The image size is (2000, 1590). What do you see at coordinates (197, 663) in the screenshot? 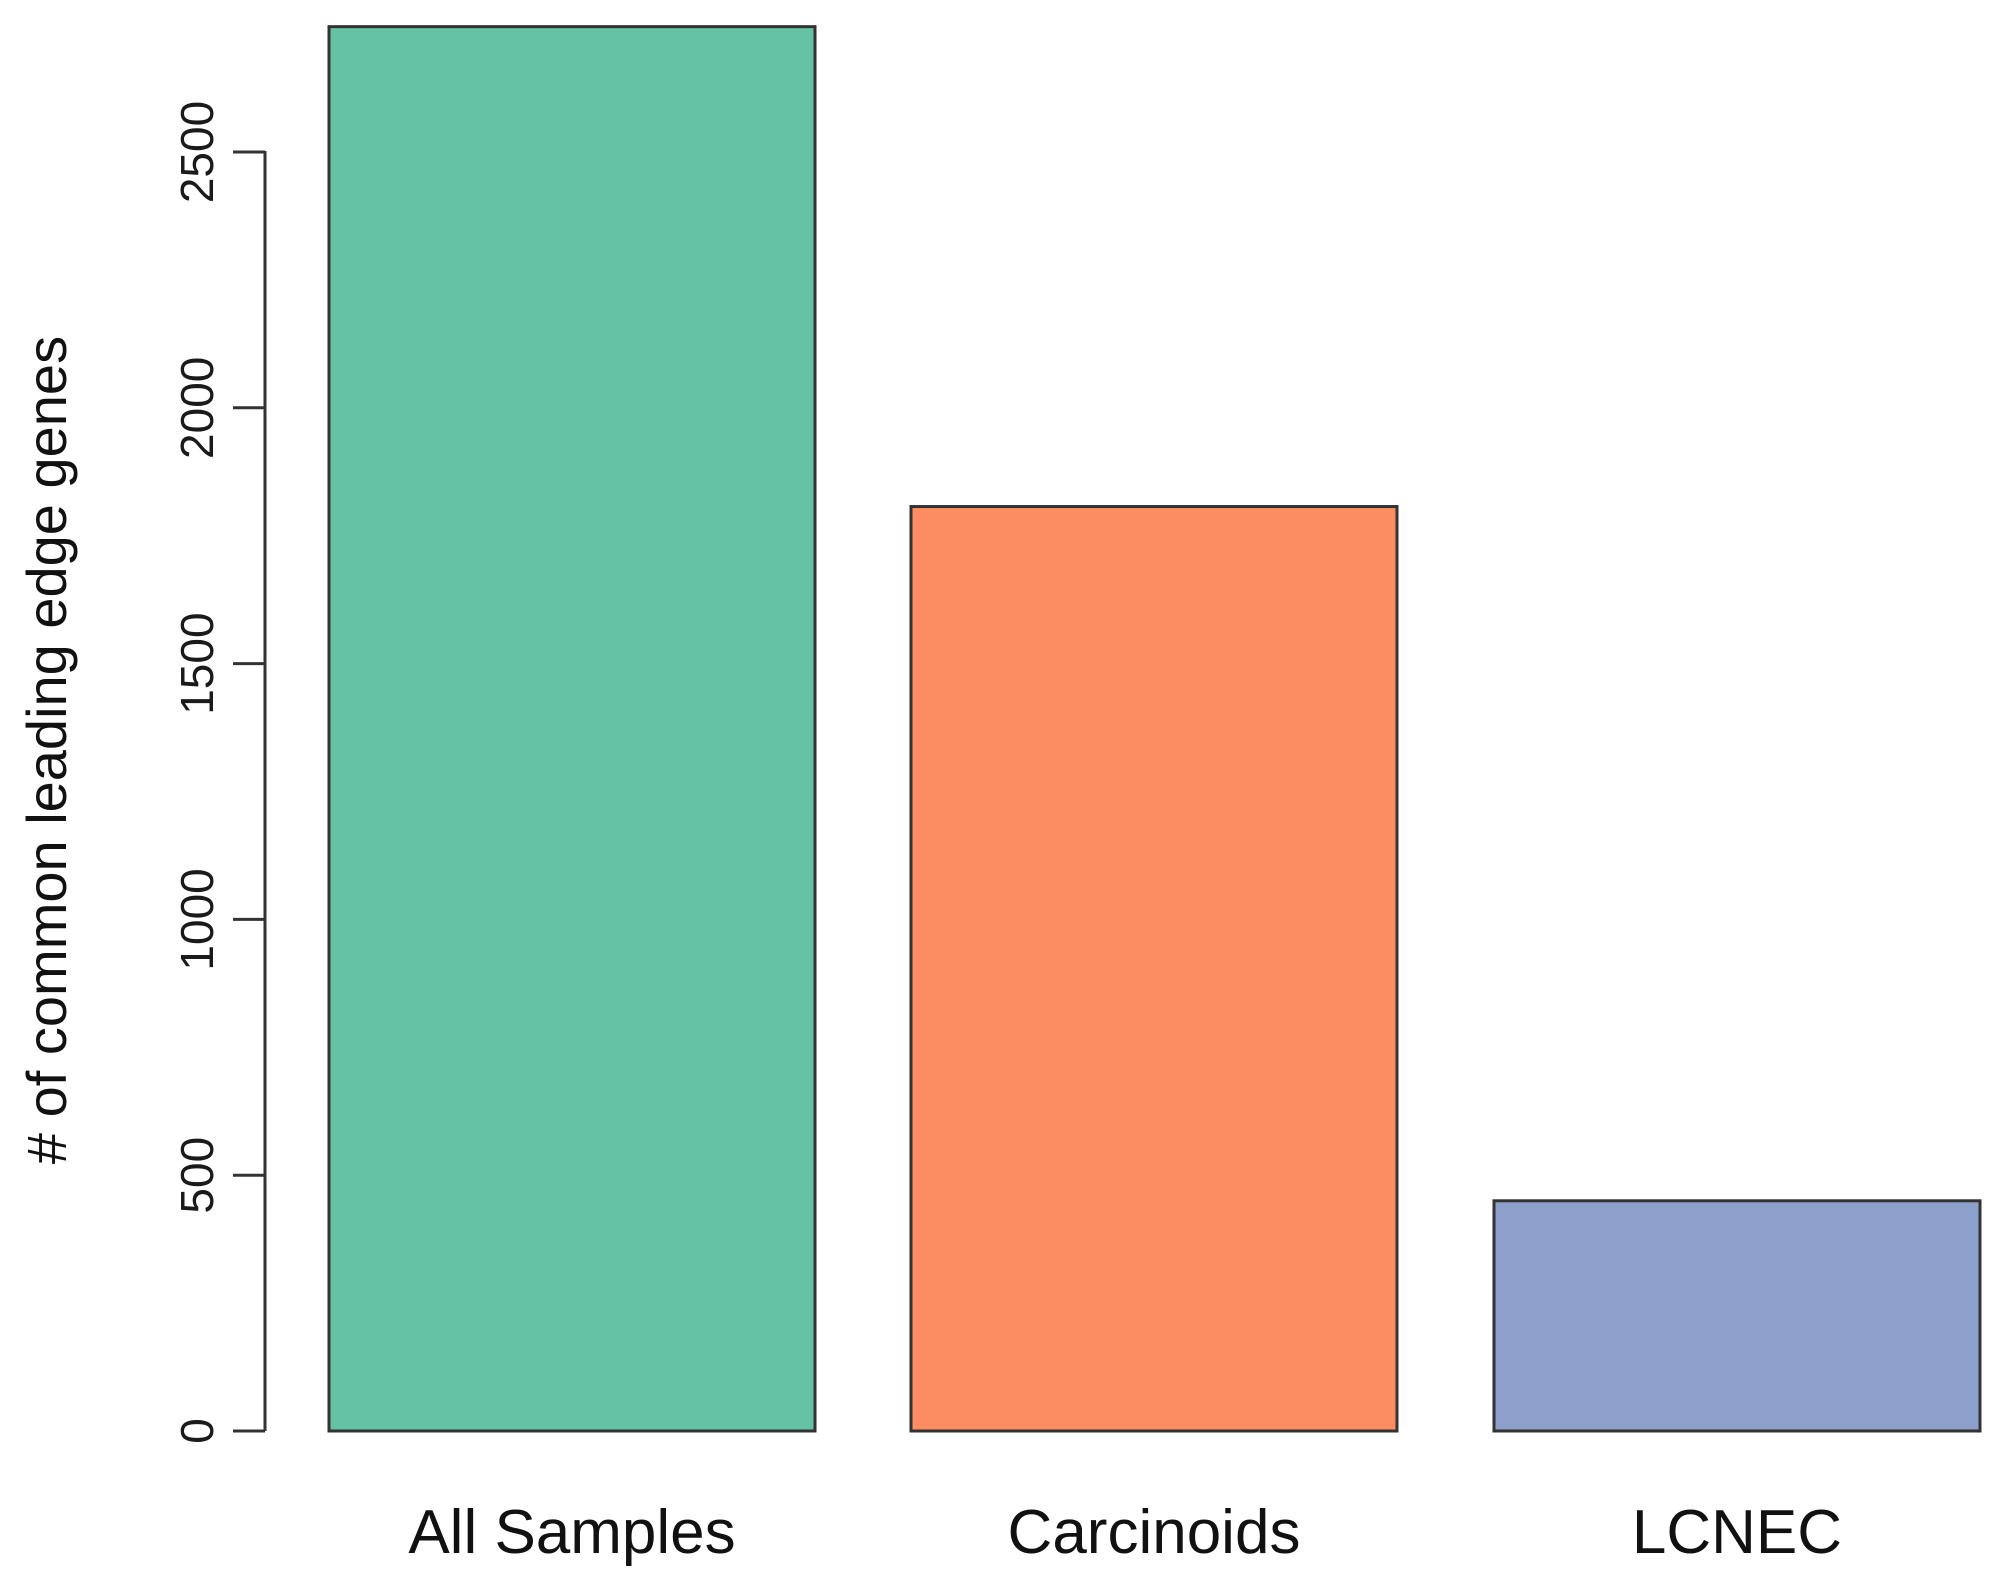
I see `y-tick-label: 1500` at bounding box center [197, 663].